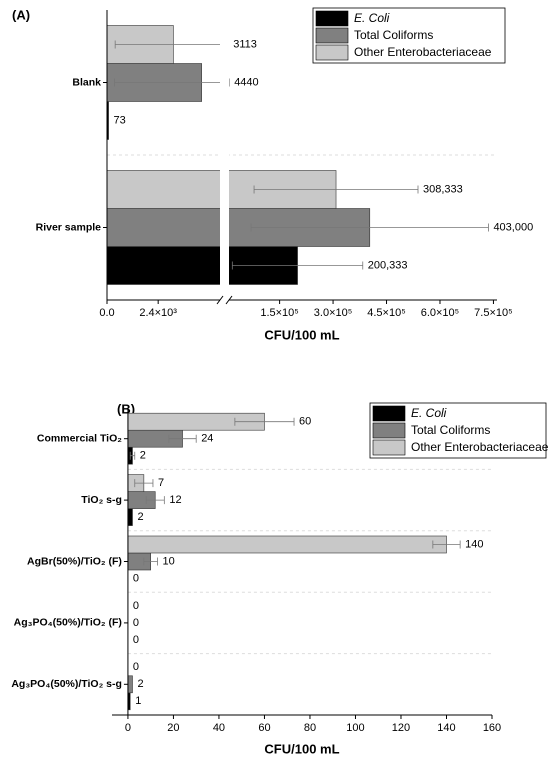 This screenshot has height=763, width=550. Describe the element at coordinates (443, 189) in the screenshot. I see `value-label: 308,333` at that location.